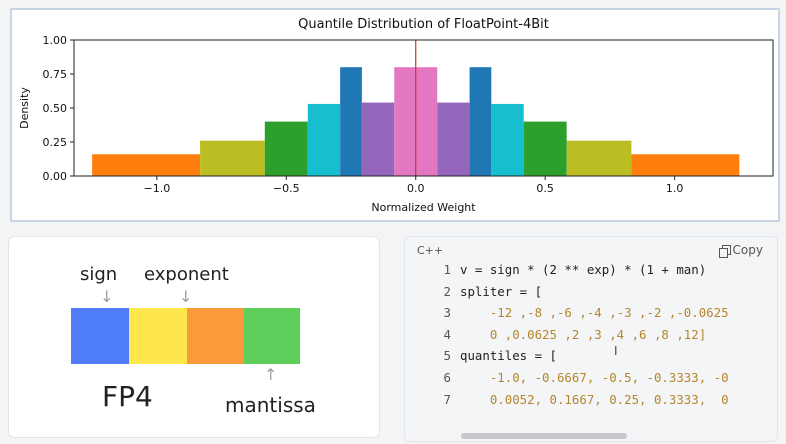  What do you see at coordinates (55, 176) in the screenshot?
I see `y-tick-label: 0.00` at bounding box center [55, 176].